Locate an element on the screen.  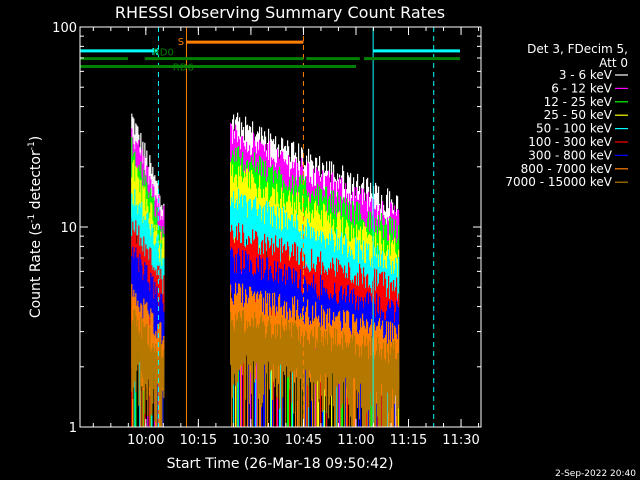
state-label-n: N is located at coordinates (154, 52).